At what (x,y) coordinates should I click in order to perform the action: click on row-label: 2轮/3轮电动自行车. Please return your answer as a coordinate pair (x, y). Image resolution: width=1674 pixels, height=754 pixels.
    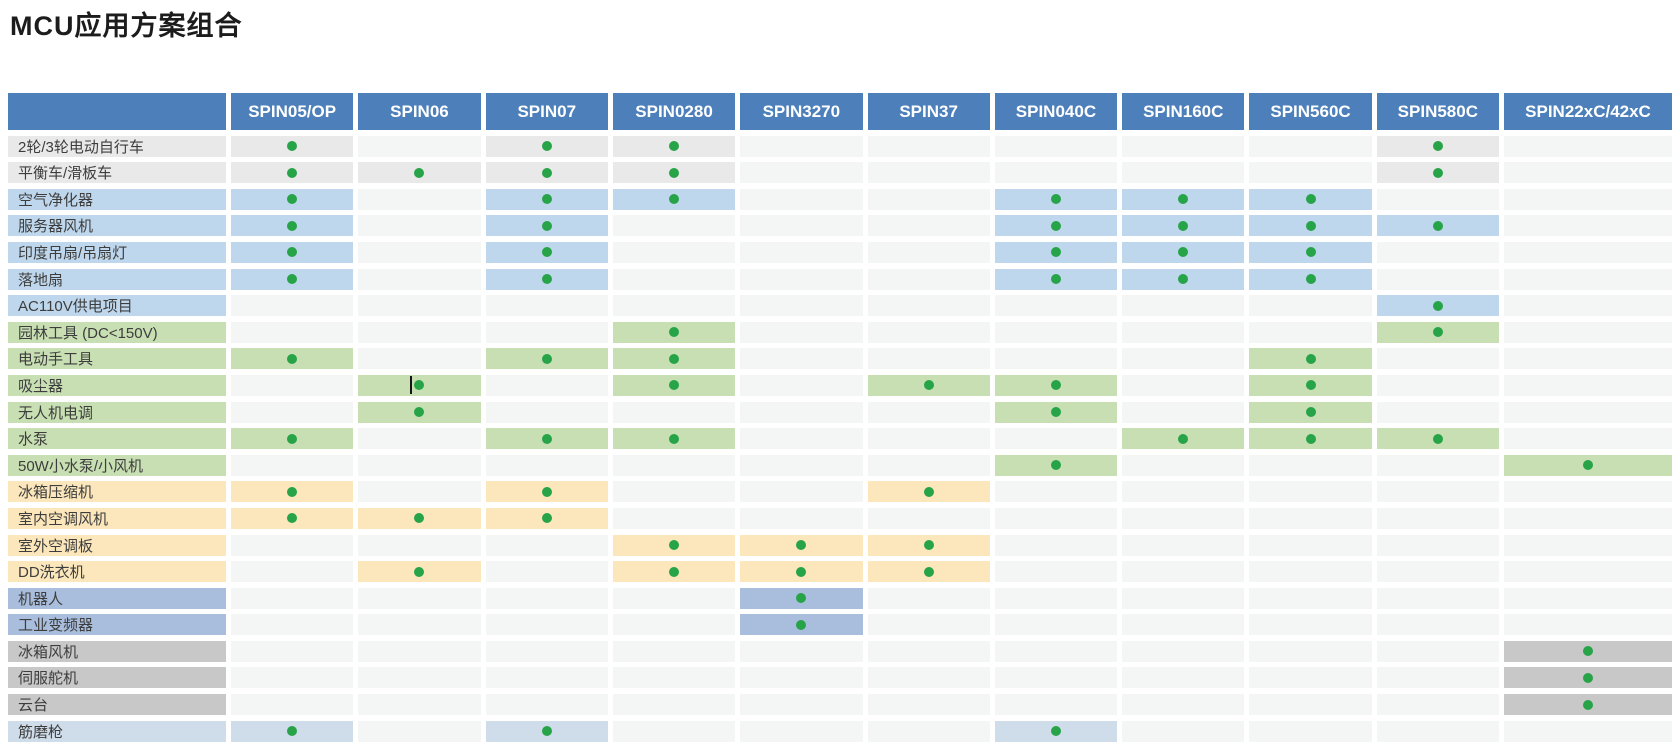
    Looking at the image, I should click on (117, 146).